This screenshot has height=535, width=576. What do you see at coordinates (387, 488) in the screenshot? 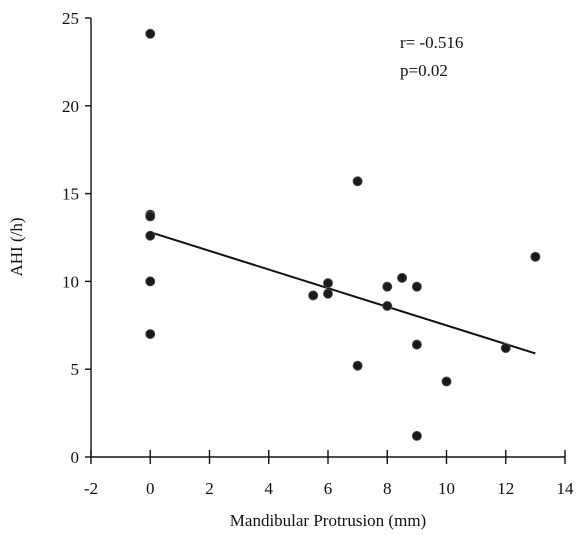
I see `x-tick-label-5: 8` at bounding box center [387, 488].